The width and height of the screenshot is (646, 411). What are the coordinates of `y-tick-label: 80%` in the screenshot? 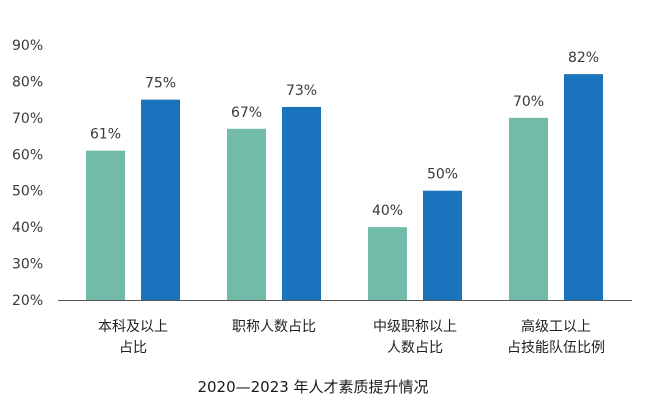 It's located at (27, 82).